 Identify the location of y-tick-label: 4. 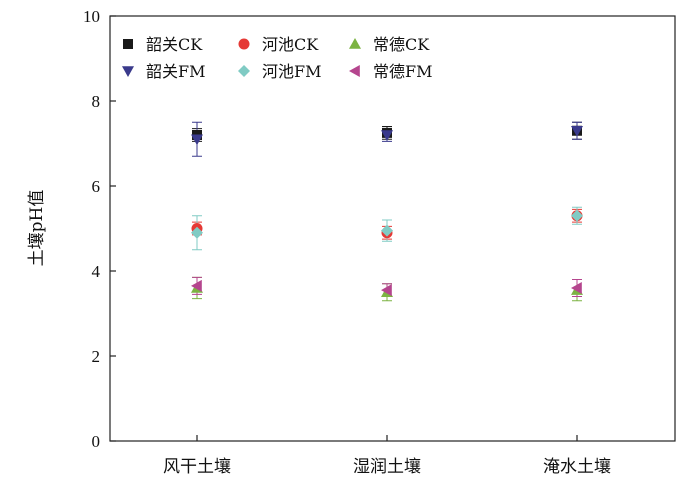
(96, 271).